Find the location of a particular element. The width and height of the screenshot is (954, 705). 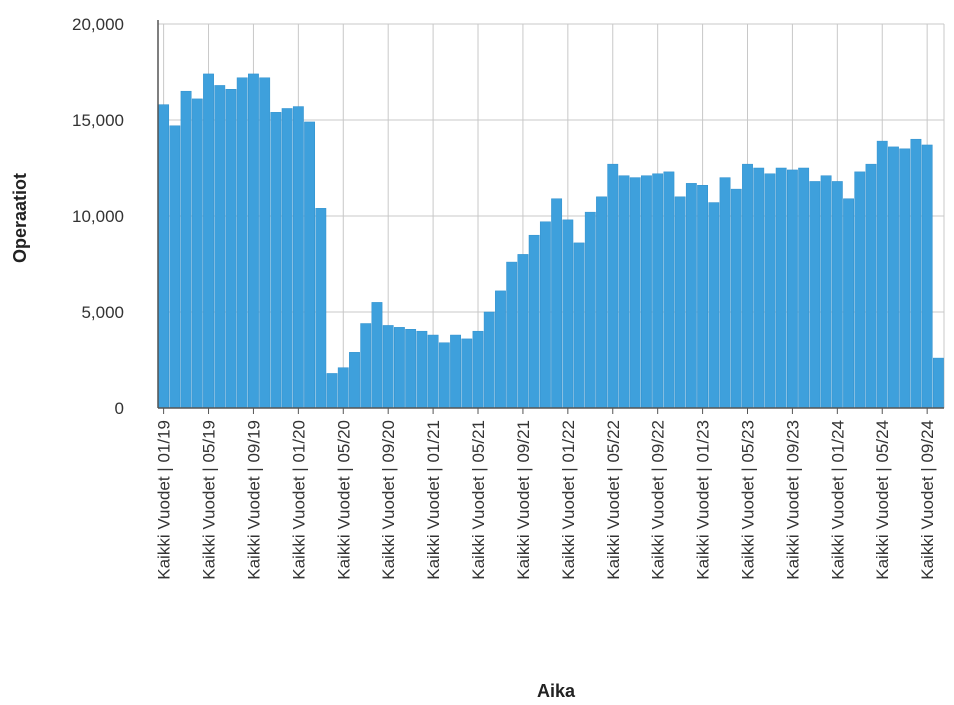

x-axis-title: Aika is located at coordinates (556, 691).